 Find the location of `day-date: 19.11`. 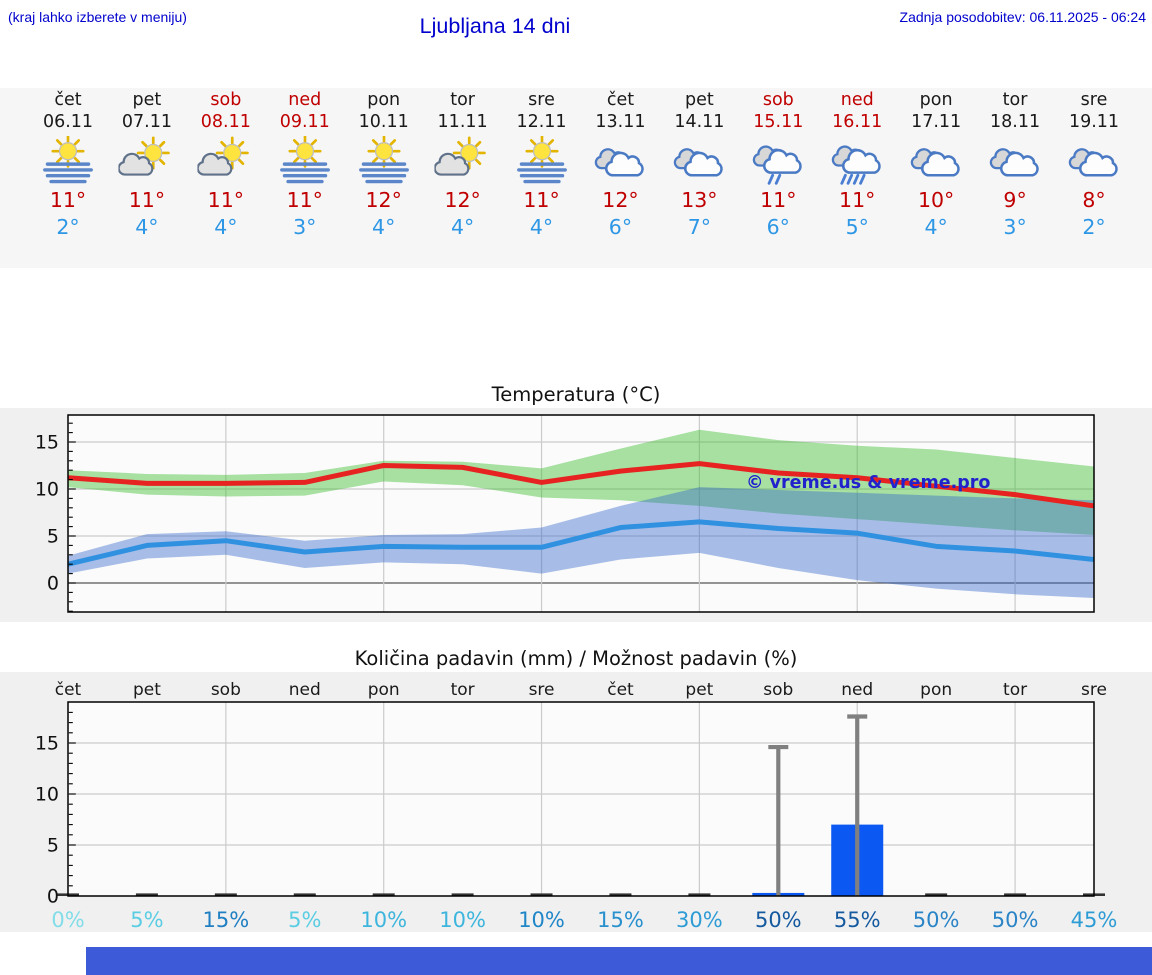

day-date: 19.11 is located at coordinates (1094, 121).